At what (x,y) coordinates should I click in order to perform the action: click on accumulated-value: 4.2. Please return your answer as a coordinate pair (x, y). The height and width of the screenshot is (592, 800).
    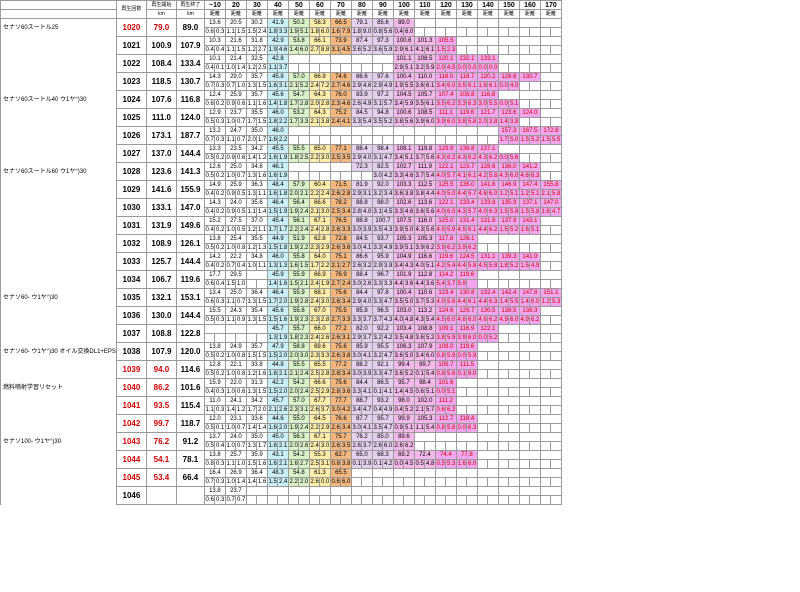
    Looking at the image, I should click on (388, 338).